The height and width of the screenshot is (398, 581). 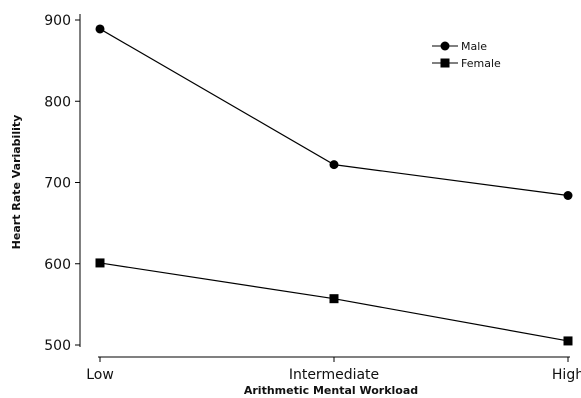 I want to click on x-tick-label: Low, so click(x=100, y=375).